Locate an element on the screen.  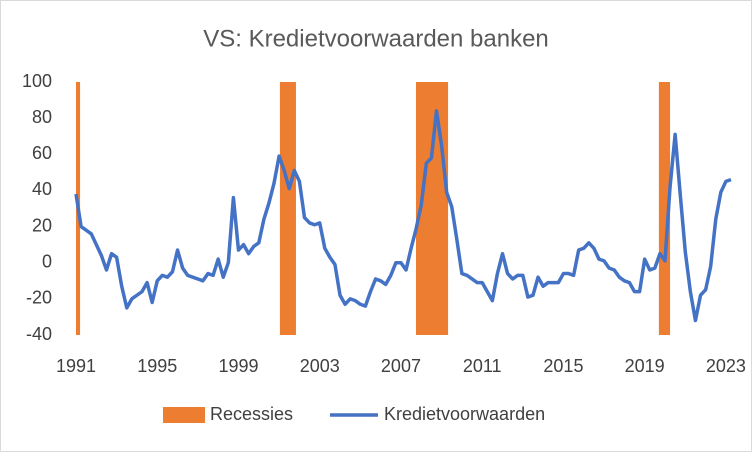
chart-title: VS: Kredietvoorwaarden banken is located at coordinates (376, 38).